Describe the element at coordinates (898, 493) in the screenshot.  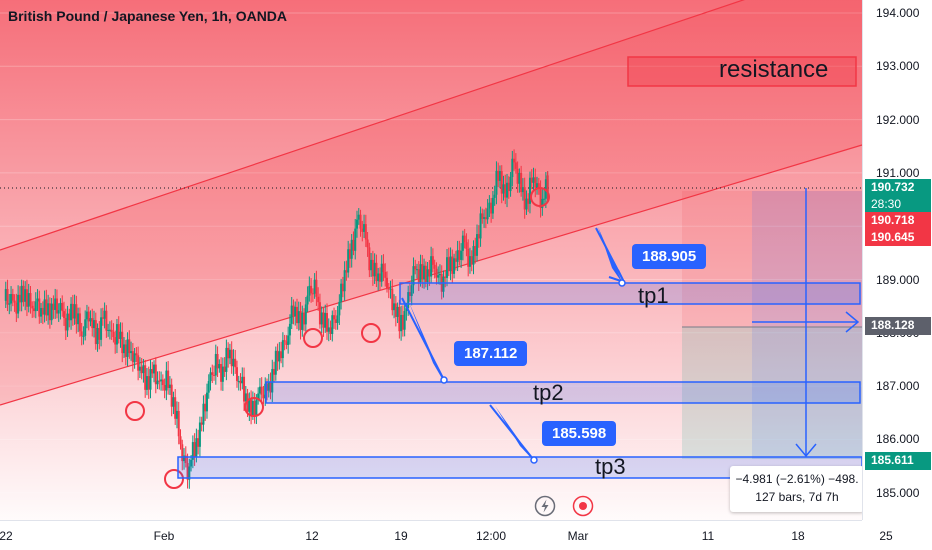
I see `price-tick: 185.000` at that location.